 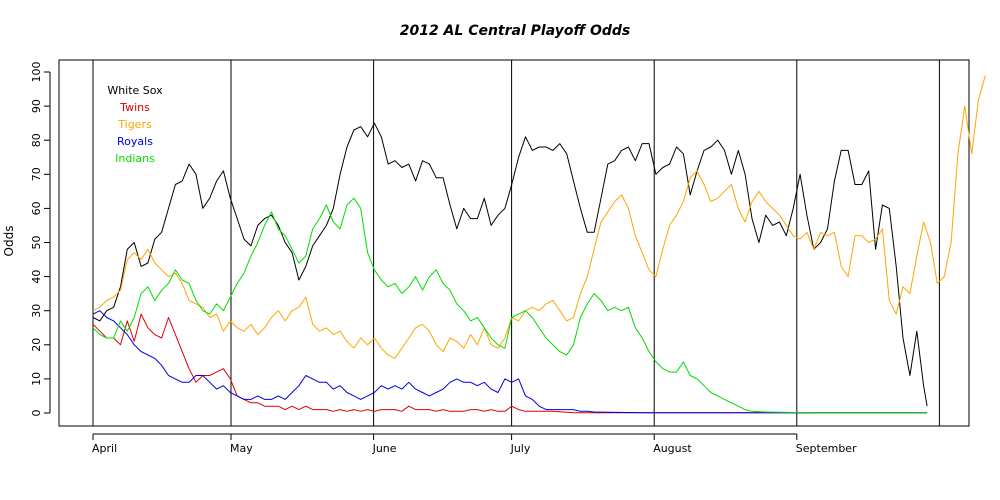 What do you see at coordinates (36, 174) in the screenshot?
I see `y-tick-label: 70` at bounding box center [36, 174].